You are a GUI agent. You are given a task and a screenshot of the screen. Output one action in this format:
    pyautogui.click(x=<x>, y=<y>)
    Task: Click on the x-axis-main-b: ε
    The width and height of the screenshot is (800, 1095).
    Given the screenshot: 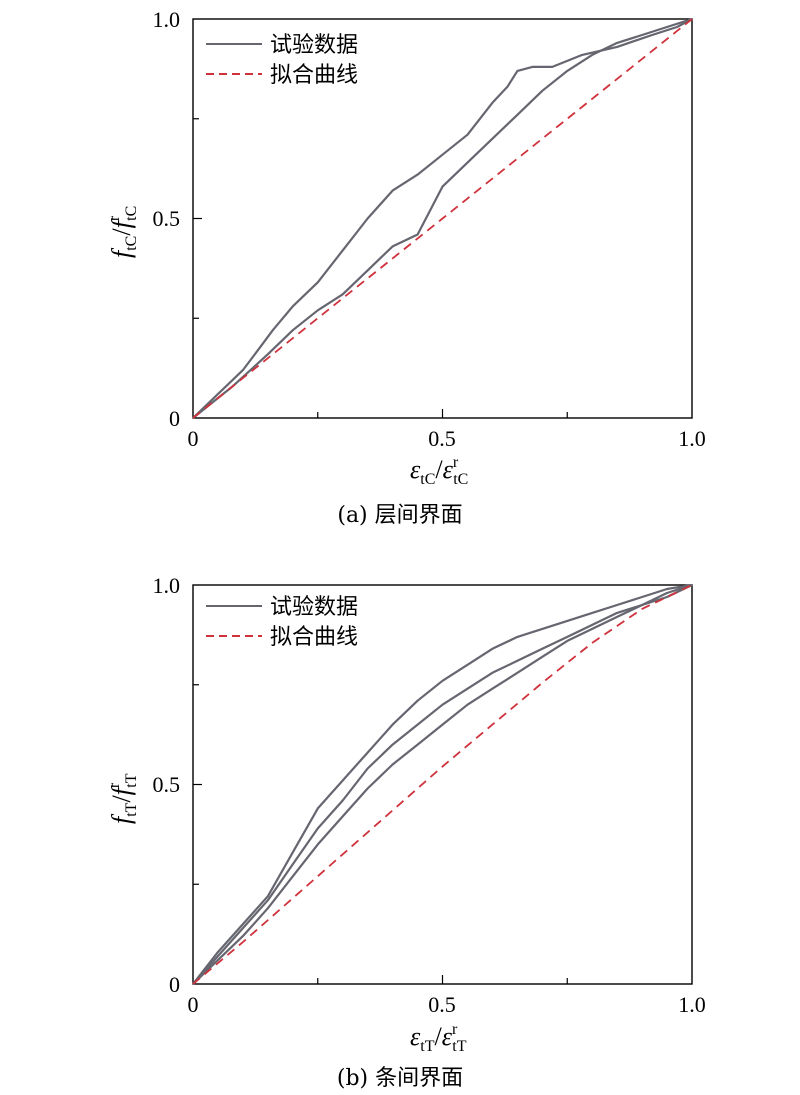 What is the action you would take?
    pyautogui.click(x=415, y=1036)
    